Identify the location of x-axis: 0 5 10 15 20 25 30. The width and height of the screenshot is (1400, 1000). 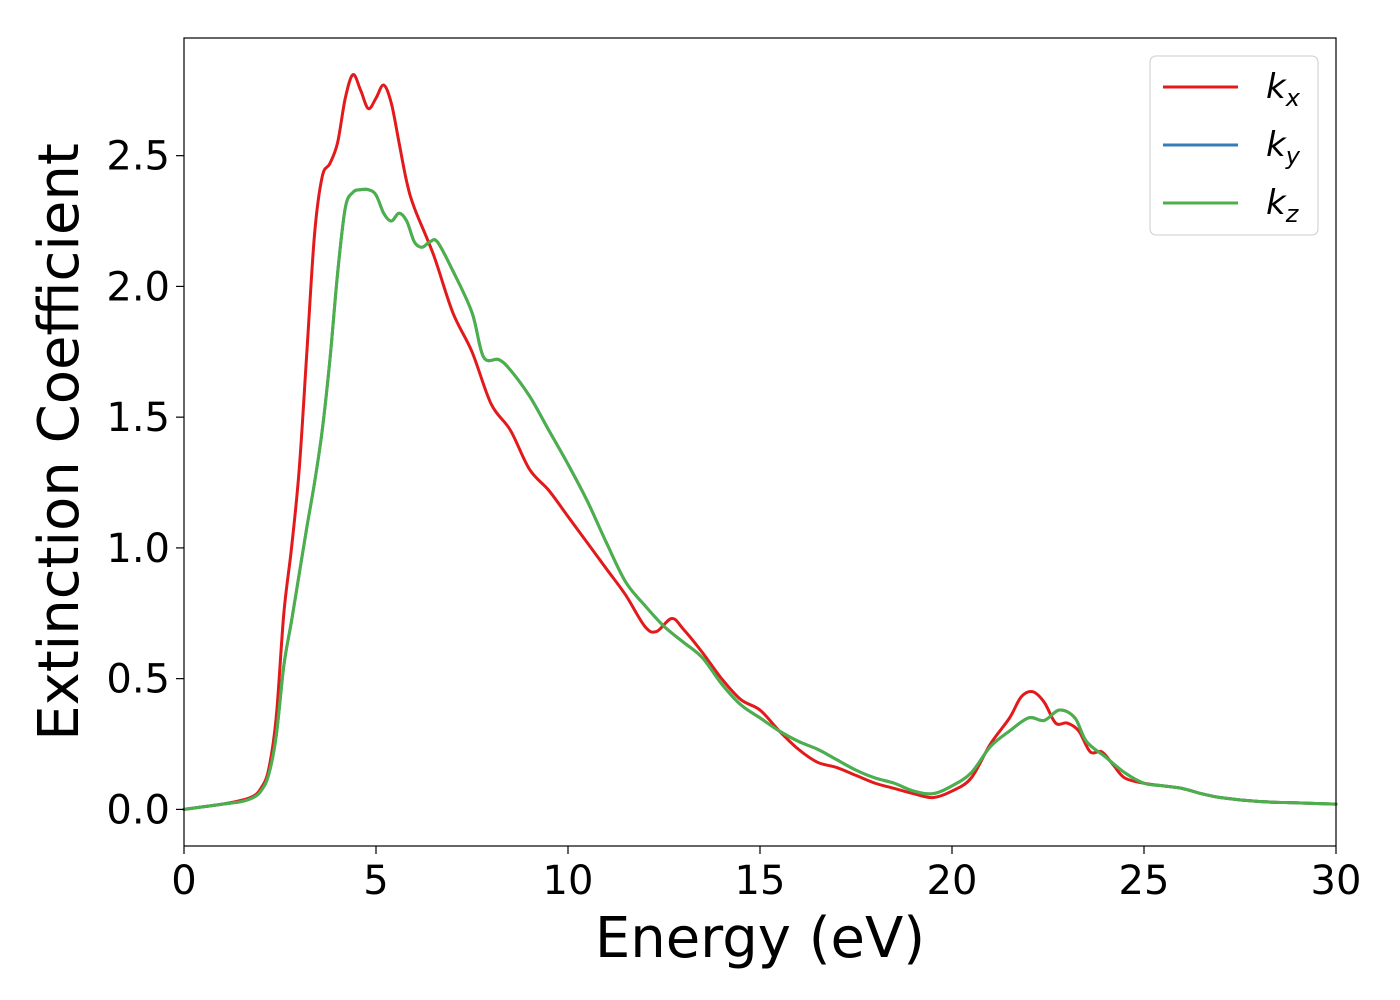
(766, 875).